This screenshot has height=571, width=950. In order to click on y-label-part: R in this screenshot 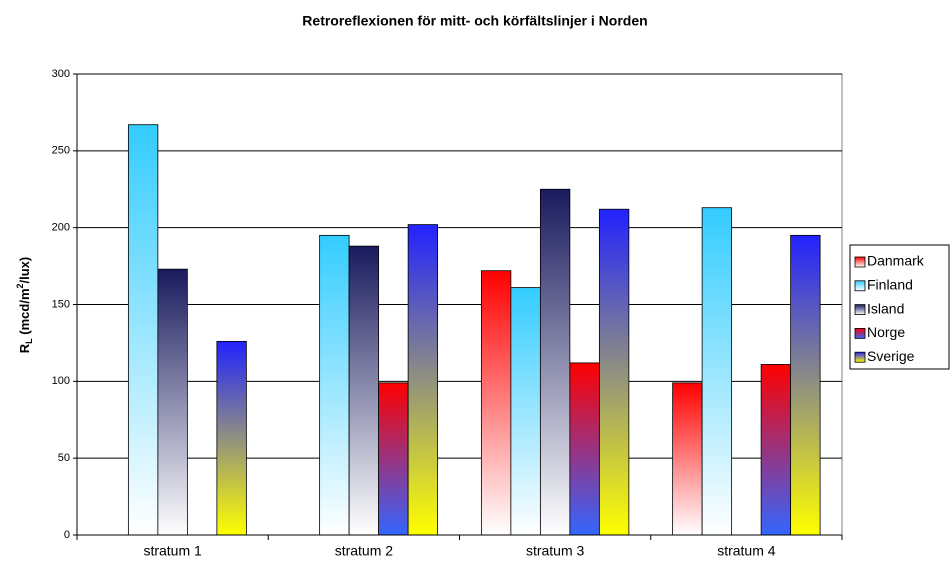, I will do `click(24, 348)`.